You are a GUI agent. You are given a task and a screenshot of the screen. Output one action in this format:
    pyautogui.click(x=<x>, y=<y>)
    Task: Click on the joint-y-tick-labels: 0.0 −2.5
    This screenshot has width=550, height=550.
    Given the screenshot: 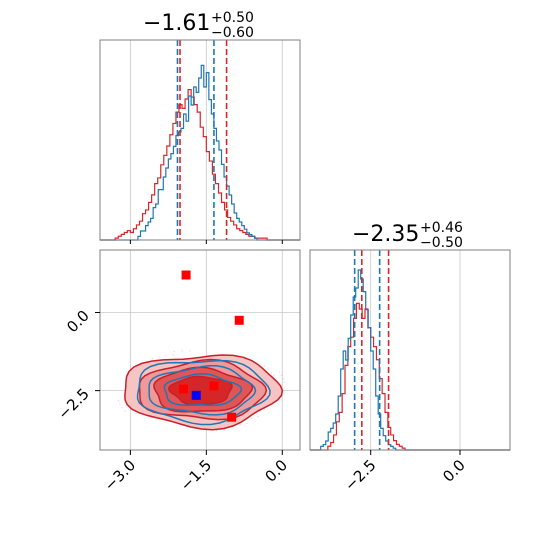 What is the action you would take?
    pyautogui.click(x=77, y=365)
    